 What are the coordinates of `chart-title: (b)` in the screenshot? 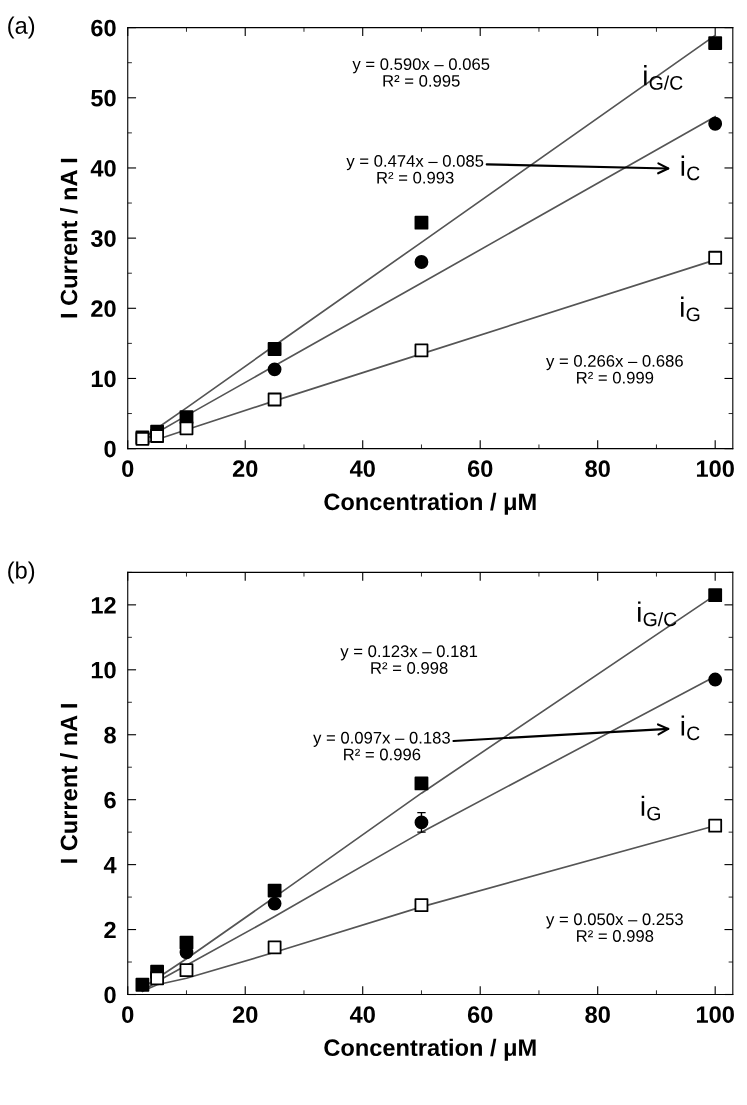 It's located at (21, 572).